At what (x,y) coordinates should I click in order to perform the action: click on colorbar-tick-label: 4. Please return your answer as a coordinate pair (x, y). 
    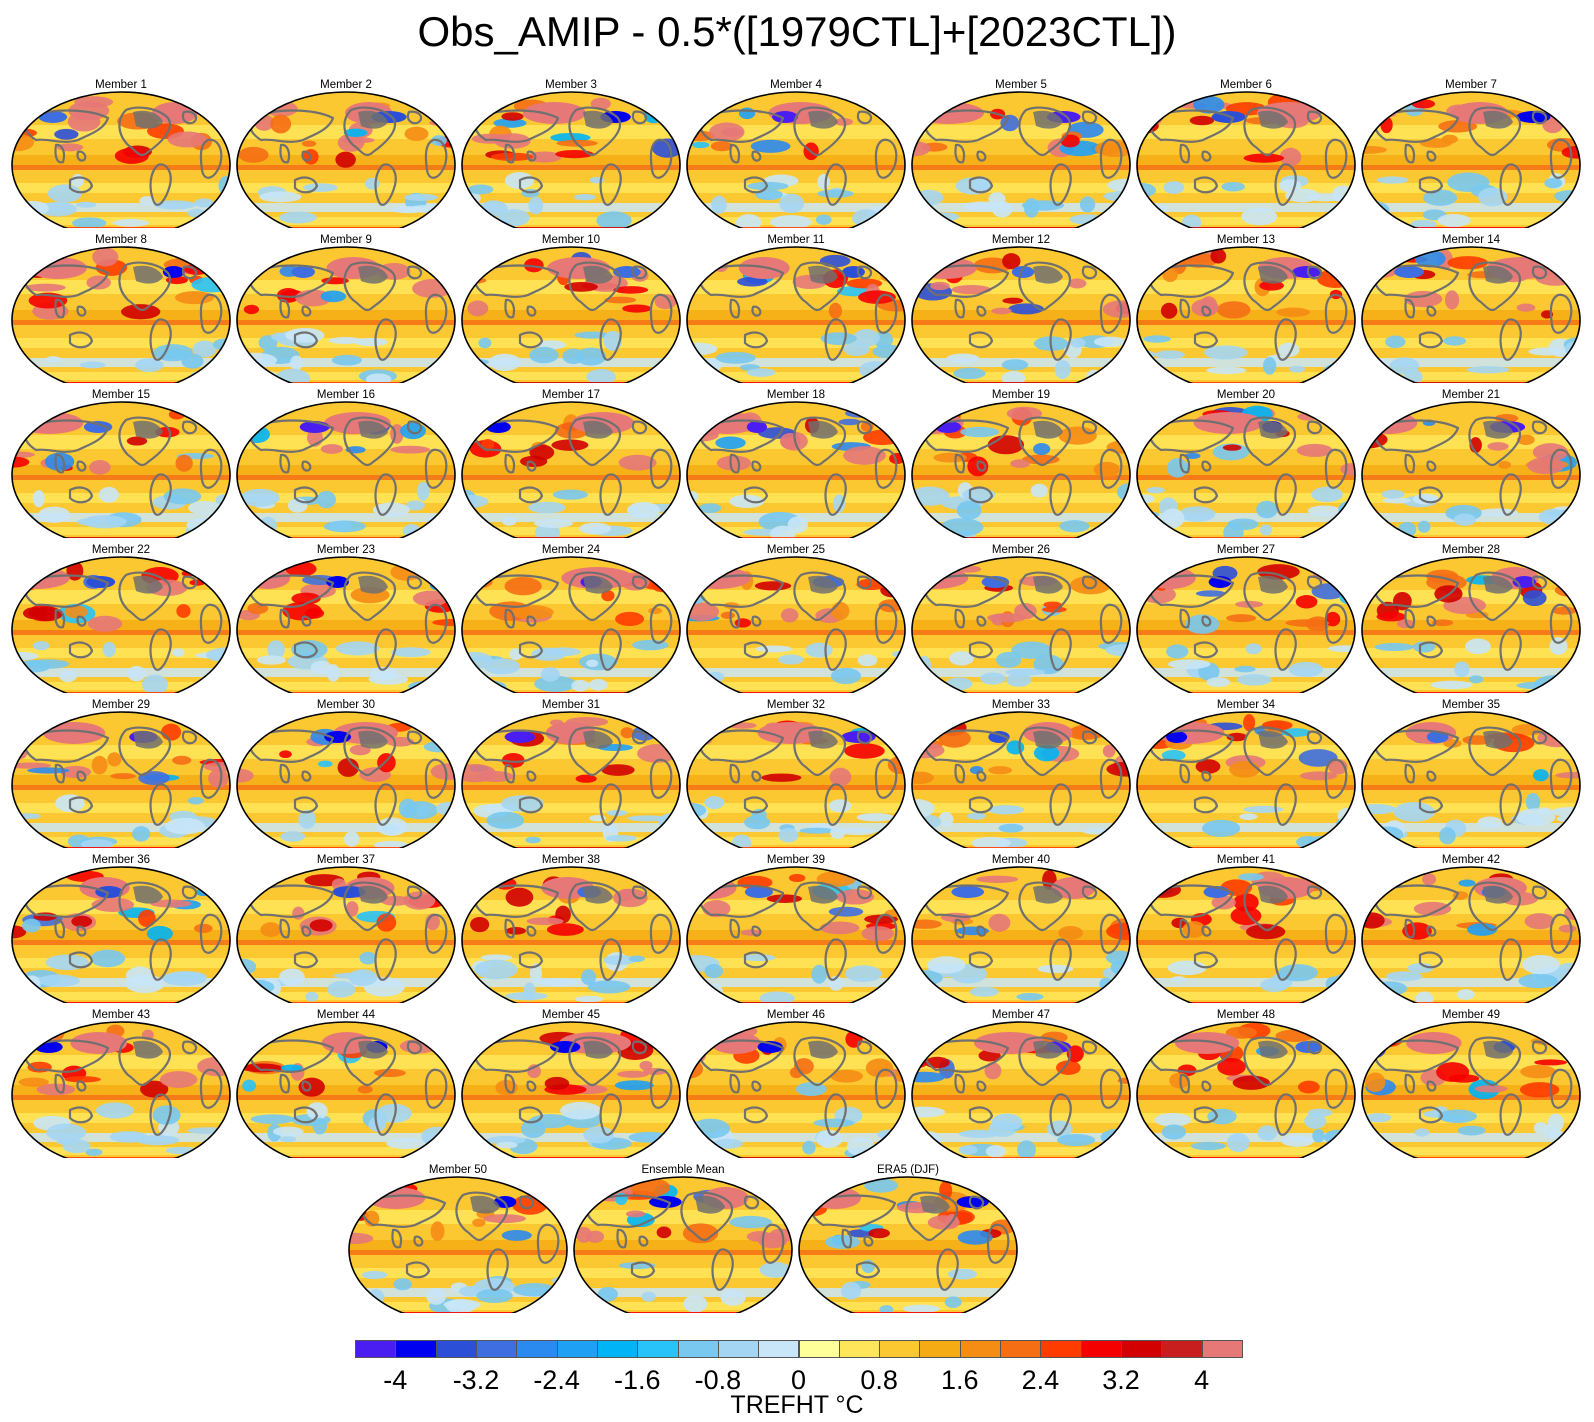
    Looking at the image, I should click on (1202, 1380).